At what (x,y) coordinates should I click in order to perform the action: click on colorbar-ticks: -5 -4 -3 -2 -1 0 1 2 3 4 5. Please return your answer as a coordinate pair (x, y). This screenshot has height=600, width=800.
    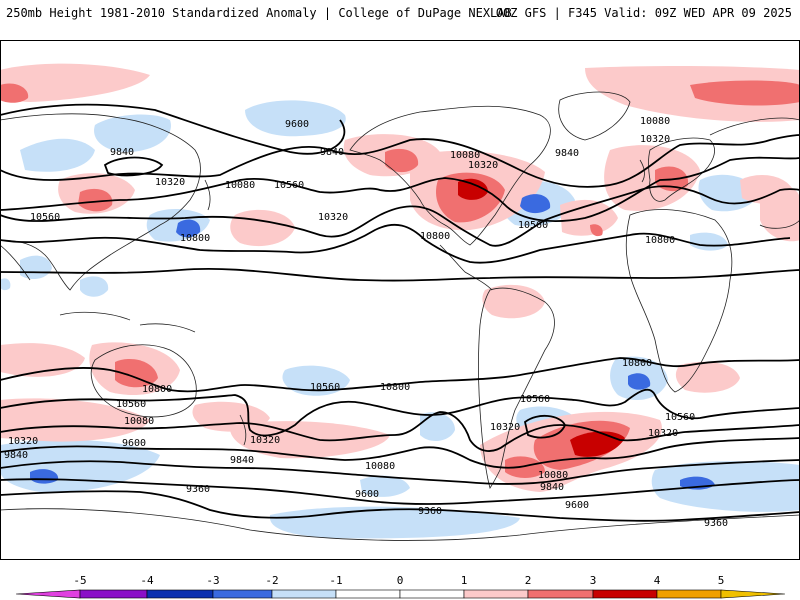
    Looking at the image, I should click on (398, 580).